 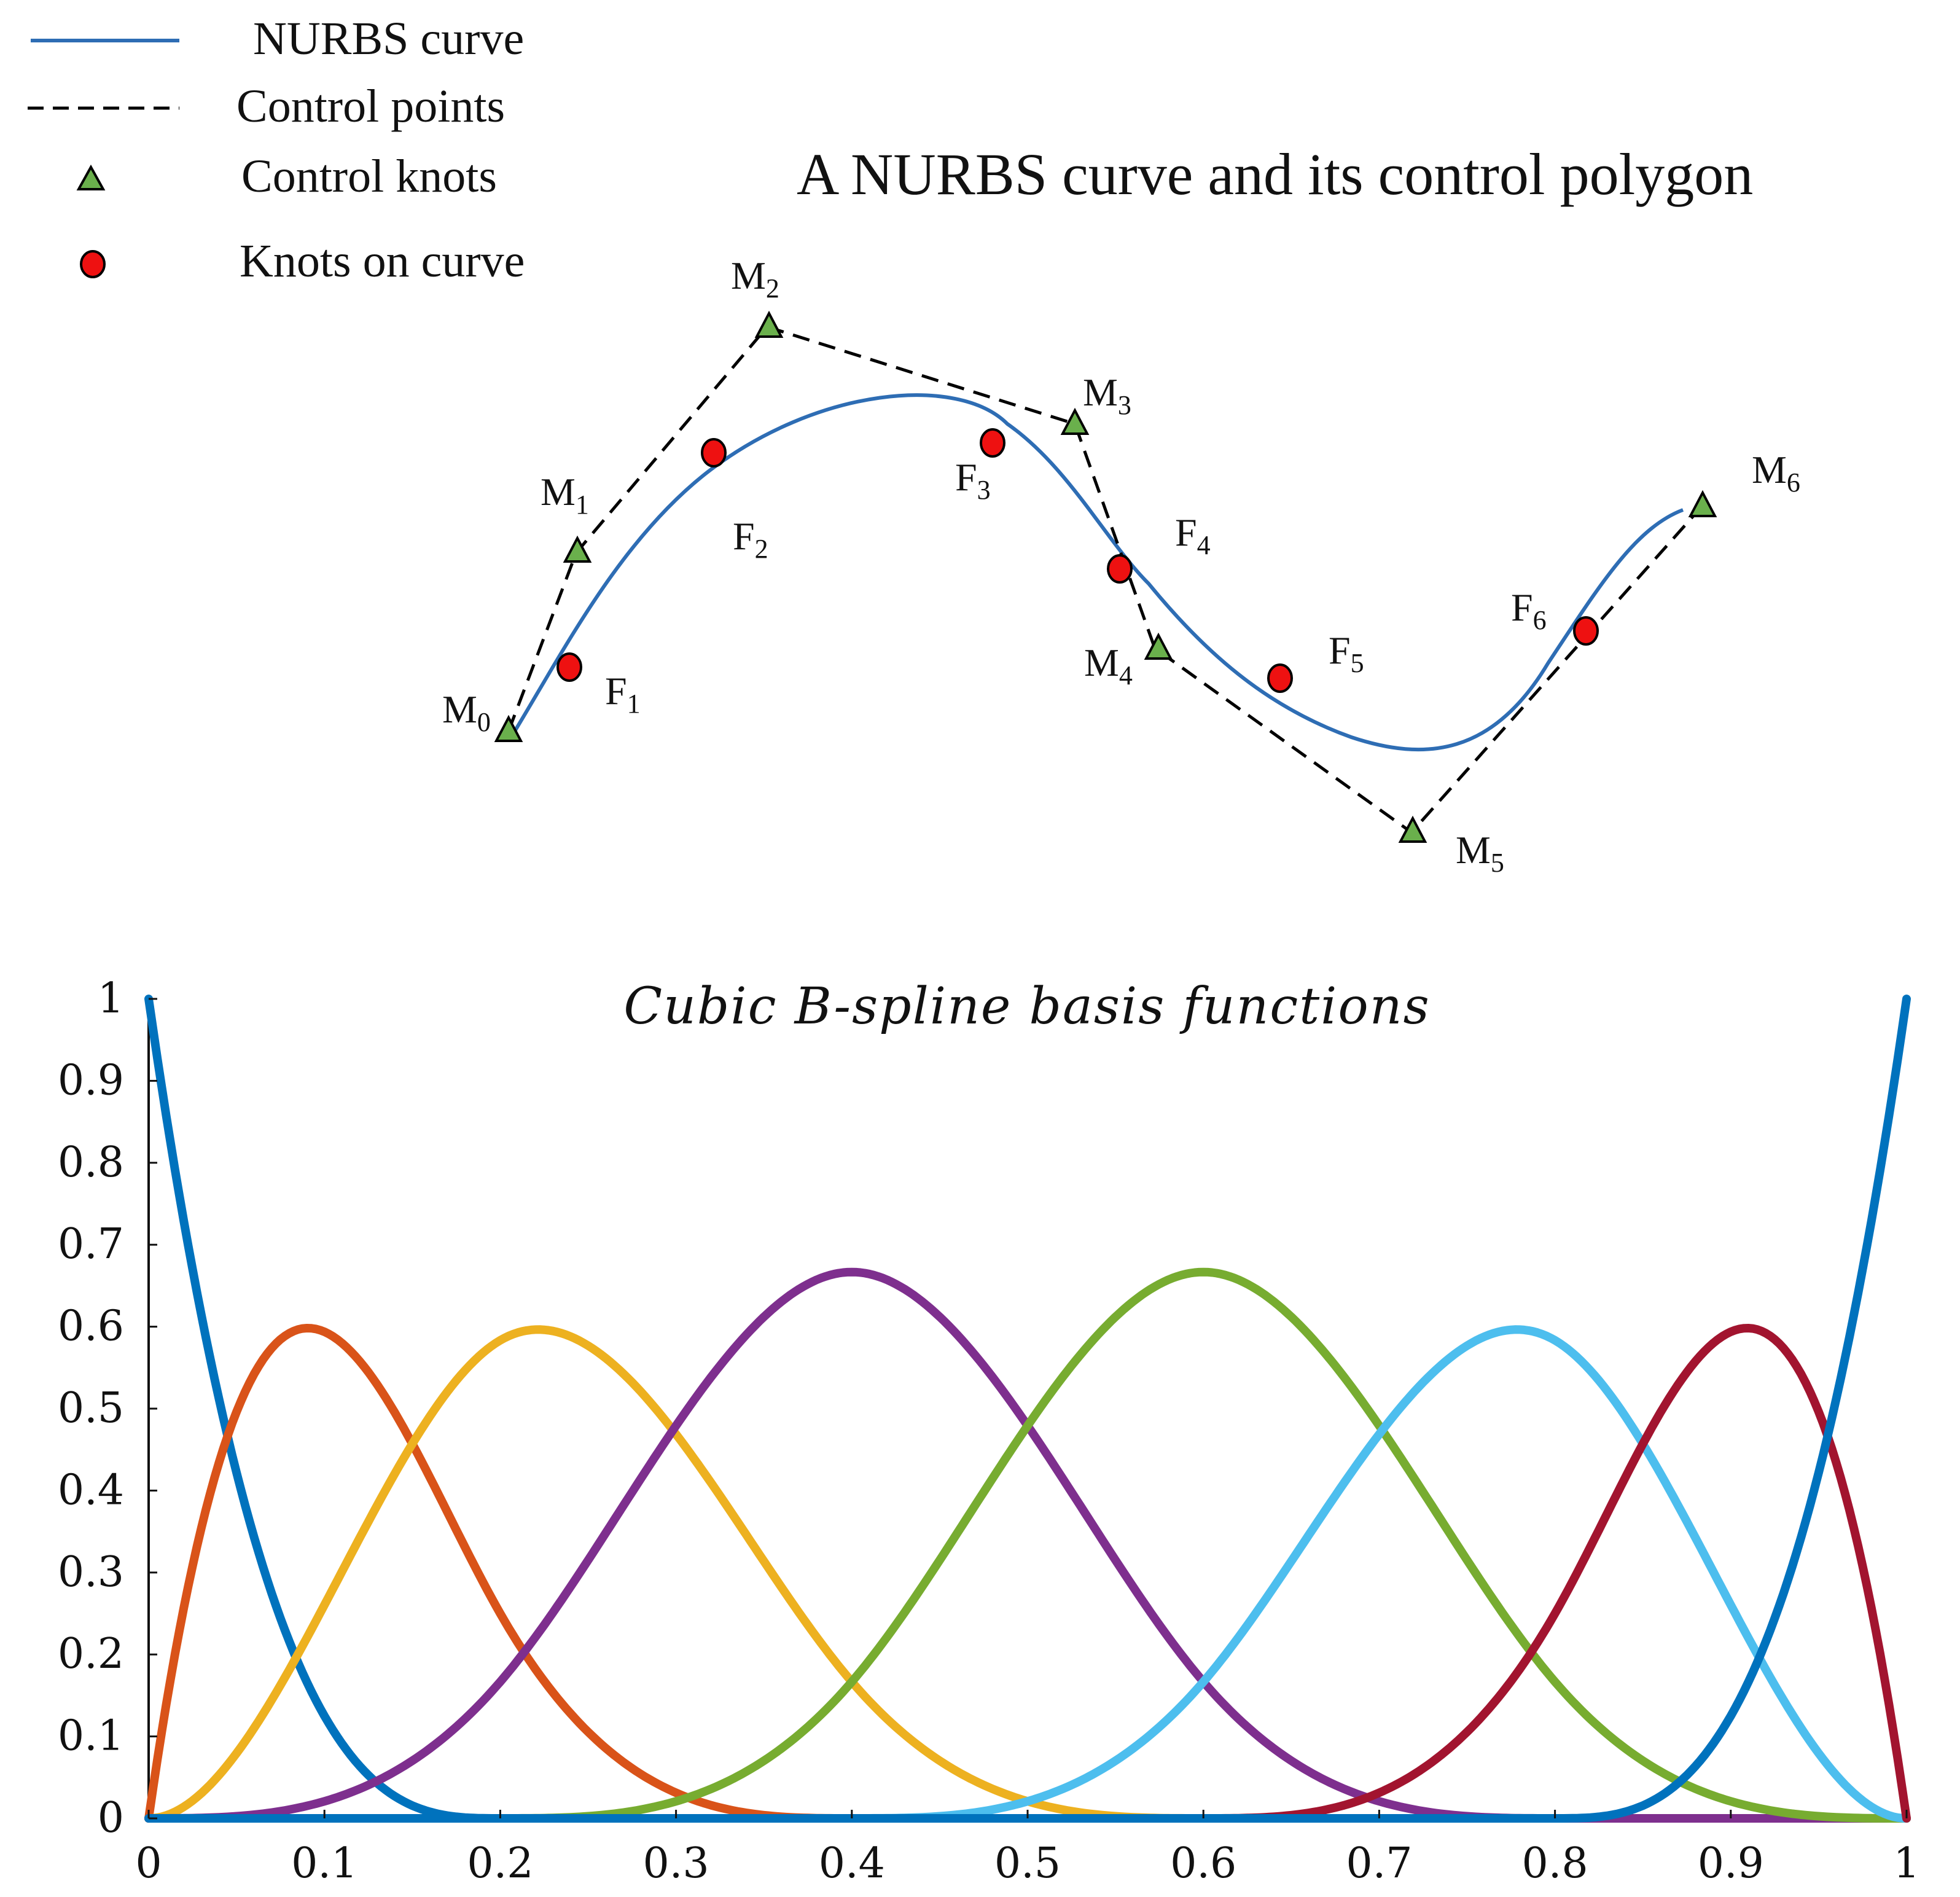 What do you see at coordinates (772, 288) in the screenshot?
I see `label-m2-sub: 2` at bounding box center [772, 288].